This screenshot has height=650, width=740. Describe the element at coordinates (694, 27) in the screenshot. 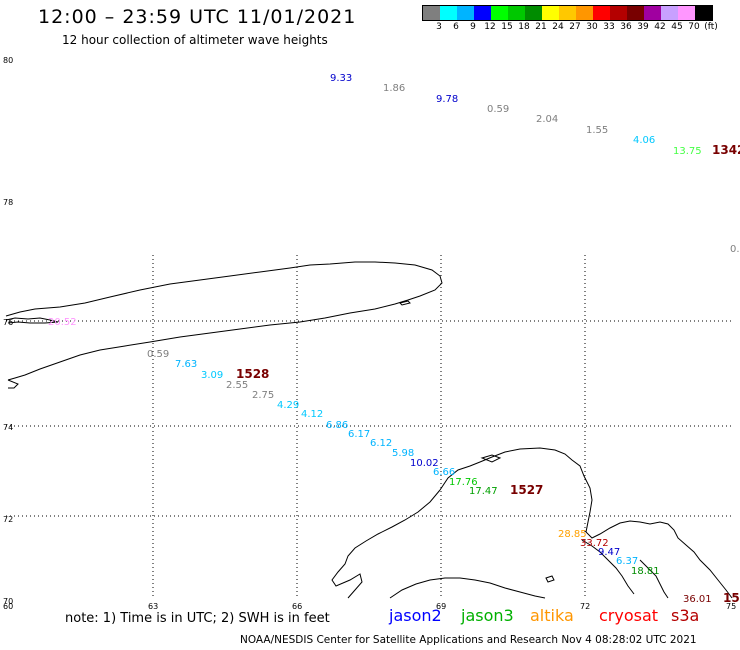

I see `color-scale-label: 70` at that location.